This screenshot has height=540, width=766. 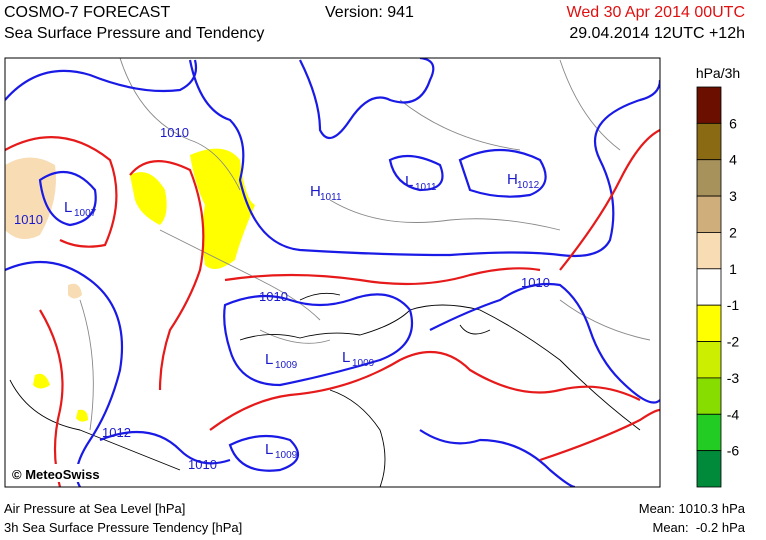 What do you see at coordinates (94, 508) in the screenshot?
I see `footer-left: Air Pressure at Sea Level [hPa]` at bounding box center [94, 508].